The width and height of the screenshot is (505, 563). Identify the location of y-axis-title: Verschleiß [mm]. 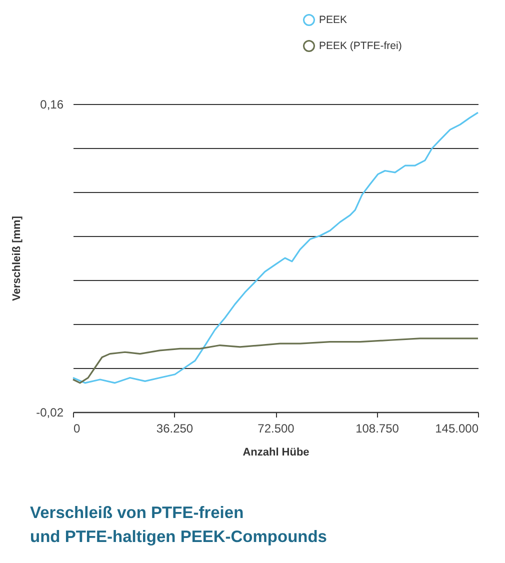
(17, 258).